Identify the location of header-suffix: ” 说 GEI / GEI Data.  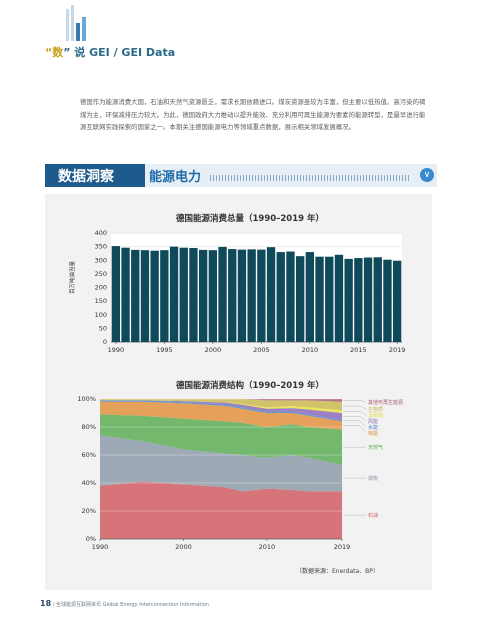
(119, 52).